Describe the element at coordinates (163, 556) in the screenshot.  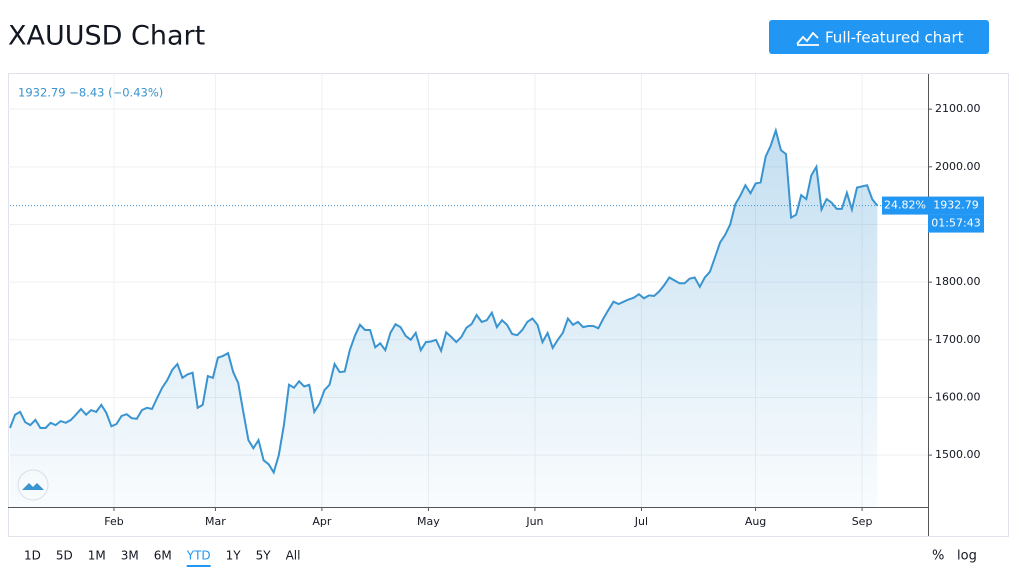
I see `range-button: 6M` at that location.